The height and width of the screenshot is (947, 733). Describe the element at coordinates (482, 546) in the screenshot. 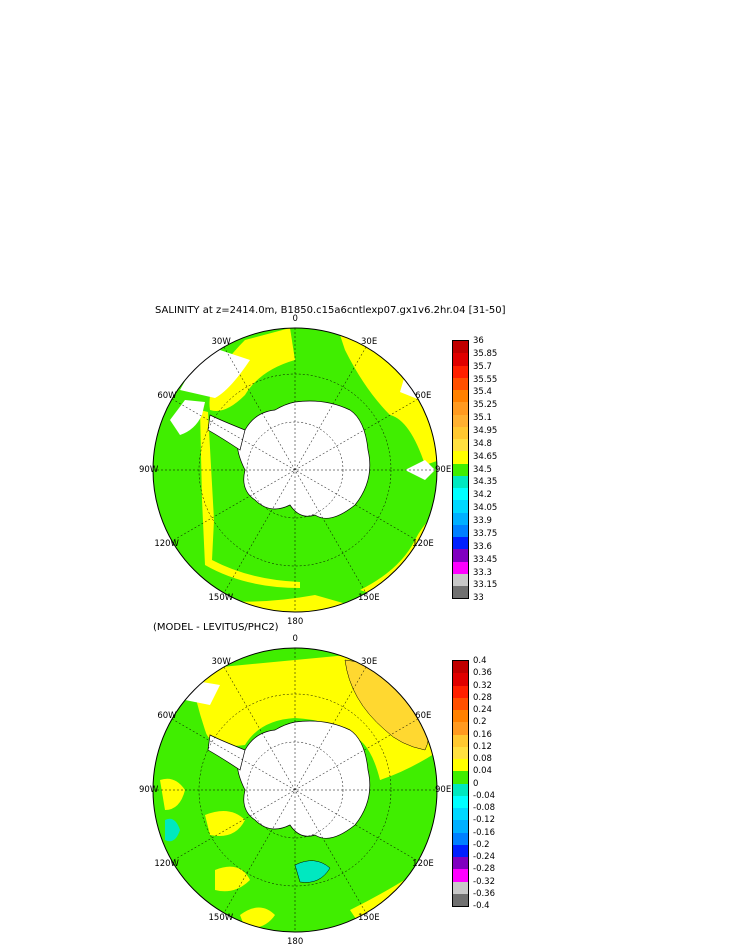

I see `colorbar-label: 33.6` at that location.